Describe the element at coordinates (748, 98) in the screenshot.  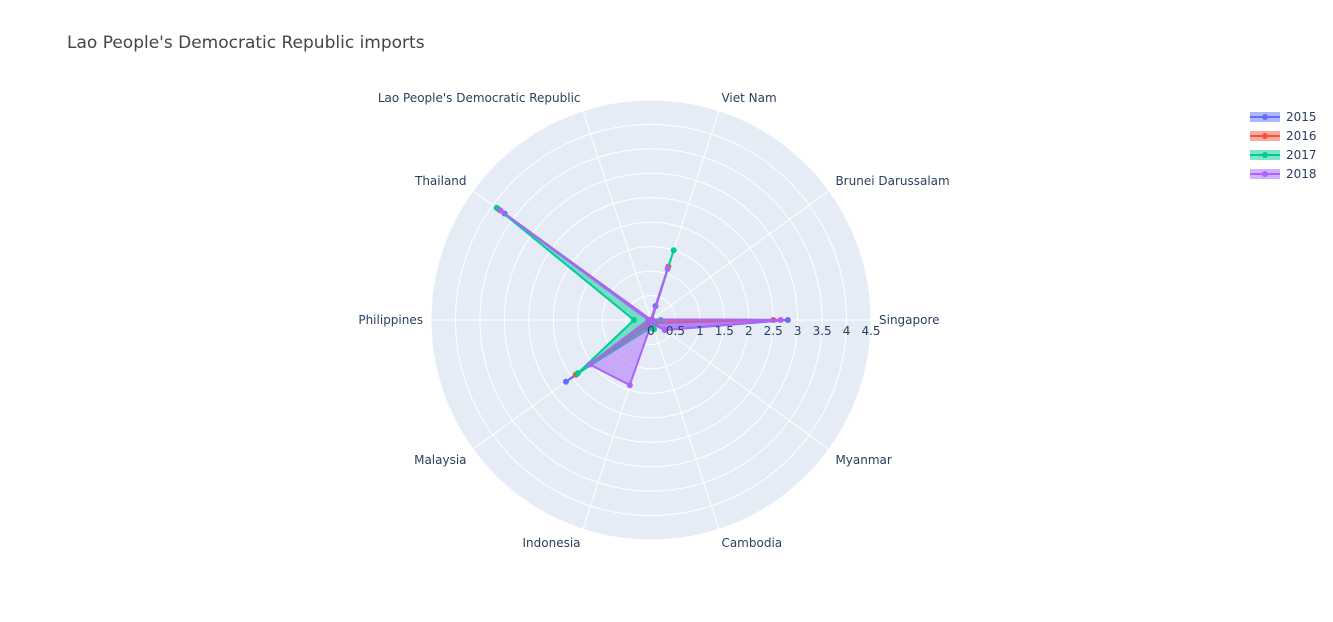
I see `category-label: Viet Nam` at that location.